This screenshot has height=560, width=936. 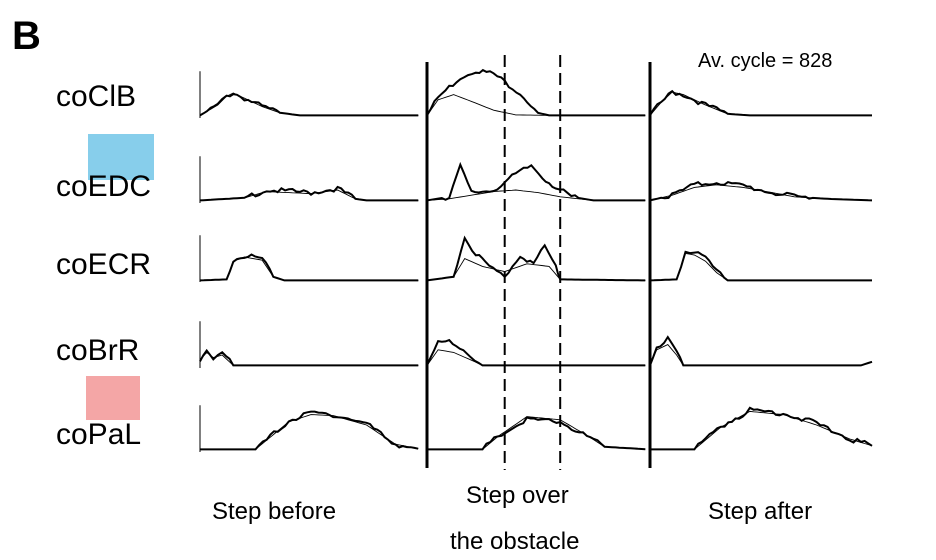 What do you see at coordinates (113, 398) in the screenshot?
I see `pink-color-swatch` at bounding box center [113, 398].